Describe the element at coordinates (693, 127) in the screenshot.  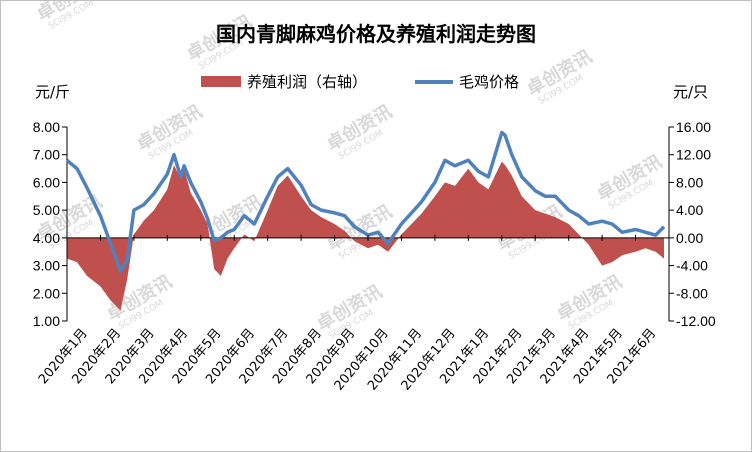
I see `right-tick-label: 16.00` at that location.